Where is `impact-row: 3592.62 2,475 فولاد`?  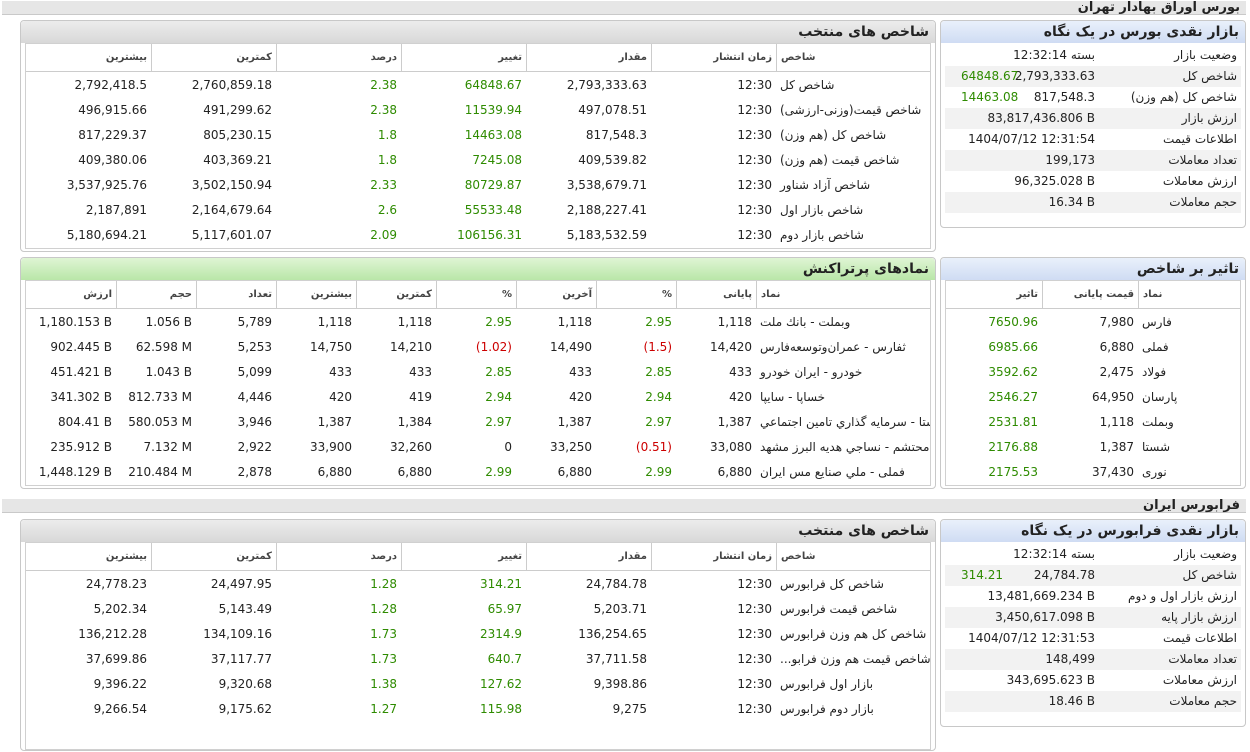
impact-row: 3592.62 2,475 فولاد is located at coordinates (1093, 371).